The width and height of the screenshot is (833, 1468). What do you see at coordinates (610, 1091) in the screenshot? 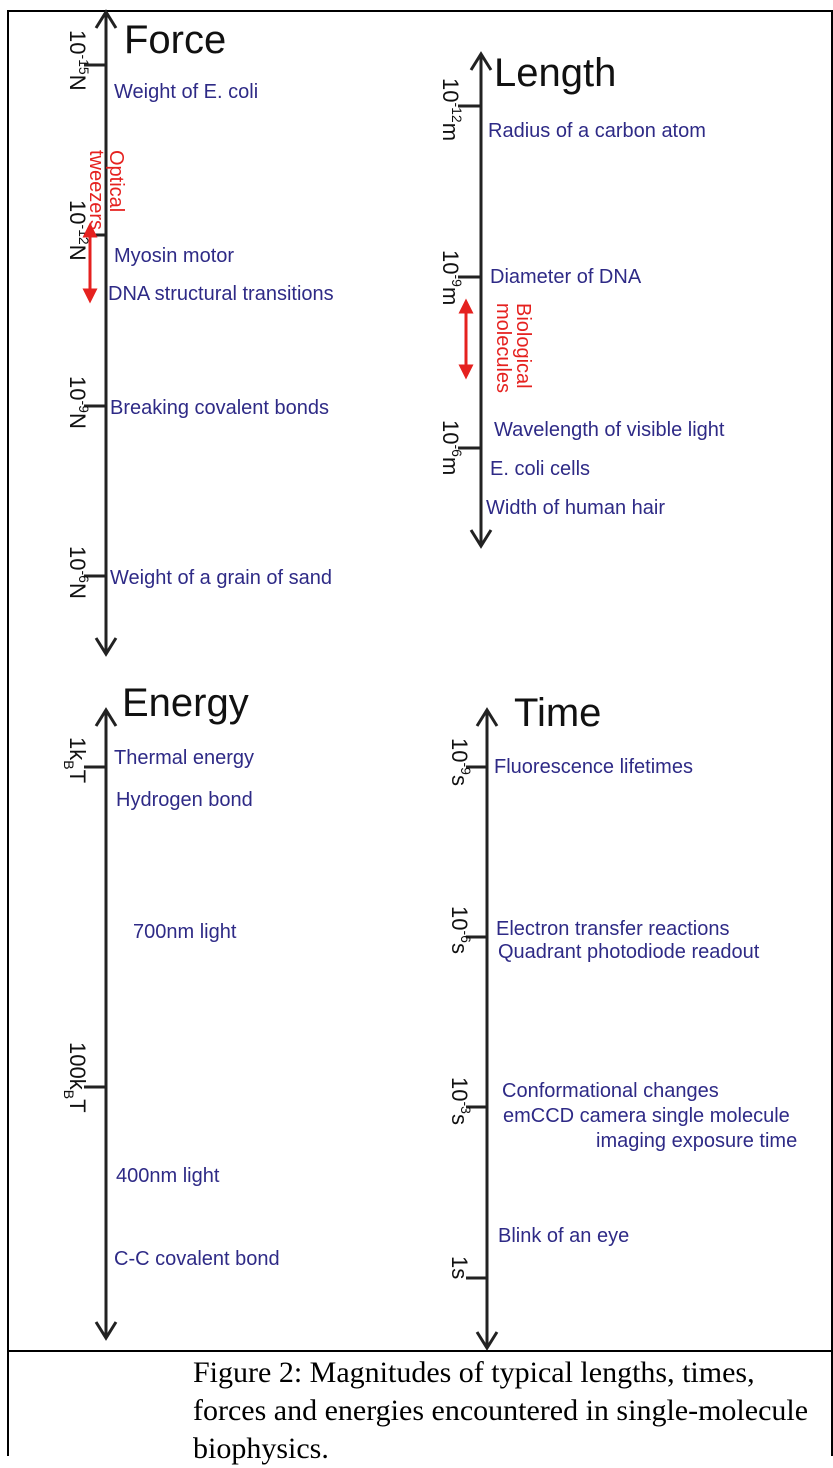
I see `time-label: Conformational changes` at bounding box center [610, 1091].